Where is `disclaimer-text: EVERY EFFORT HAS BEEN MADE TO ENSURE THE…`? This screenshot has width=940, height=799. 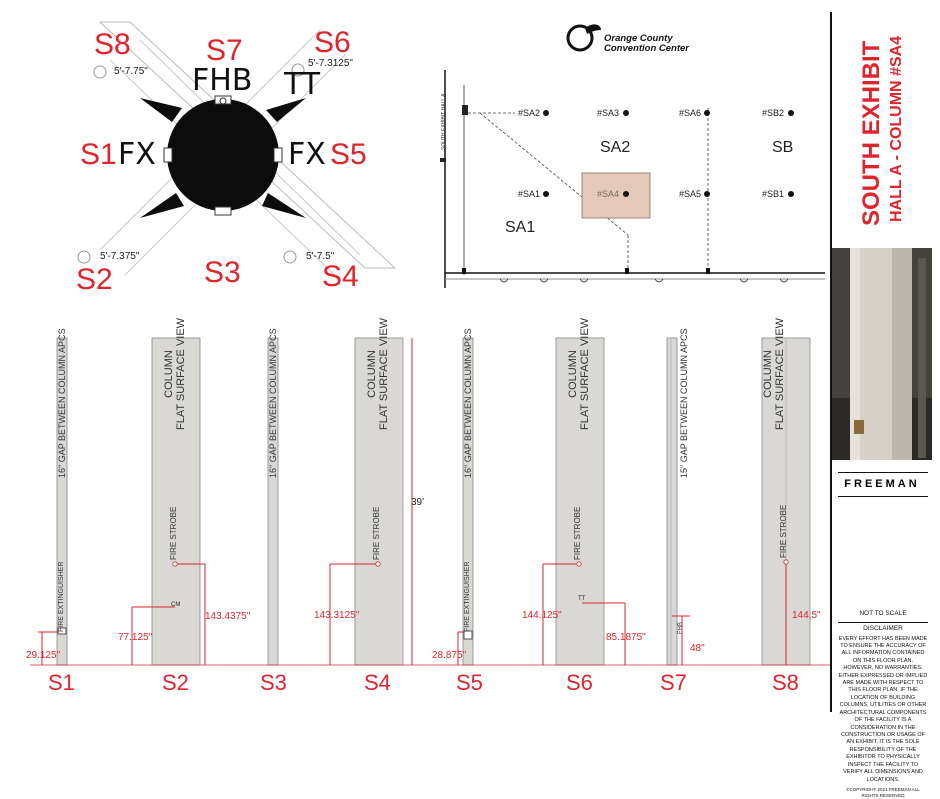 disclaimer-text: EVERY EFFORT HAS BEEN MADE TO ENSURE THE… is located at coordinates (883, 709).